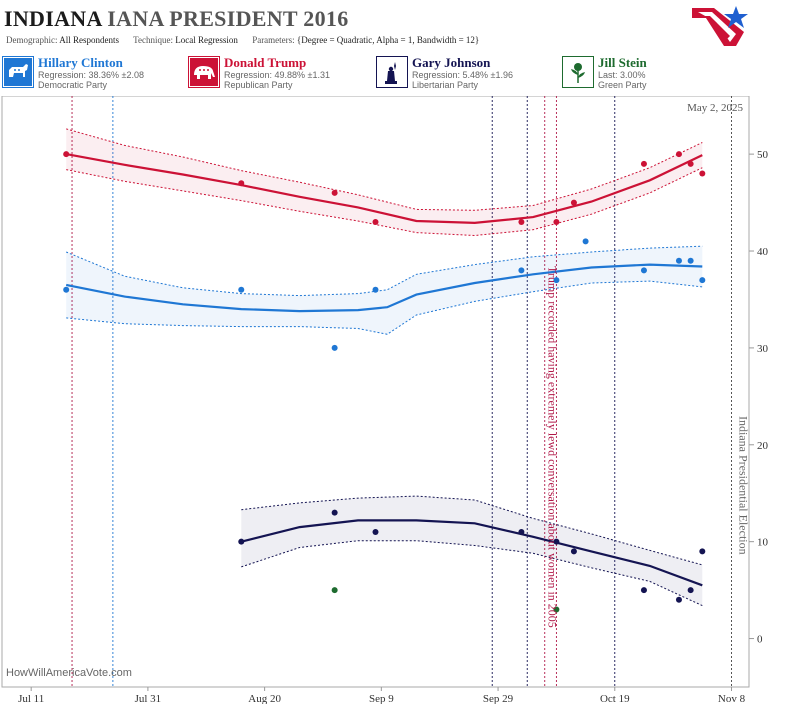  What do you see at coordinates (258, 85) in the screenshot?
I see `candidate-party: Republican Party` at bounding box center [258, 85].